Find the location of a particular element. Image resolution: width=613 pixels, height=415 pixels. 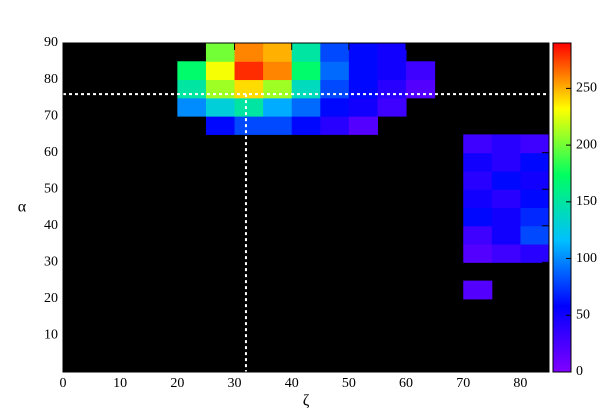

colorbar-tick-label: 0 is located at coordinates (579, 371).